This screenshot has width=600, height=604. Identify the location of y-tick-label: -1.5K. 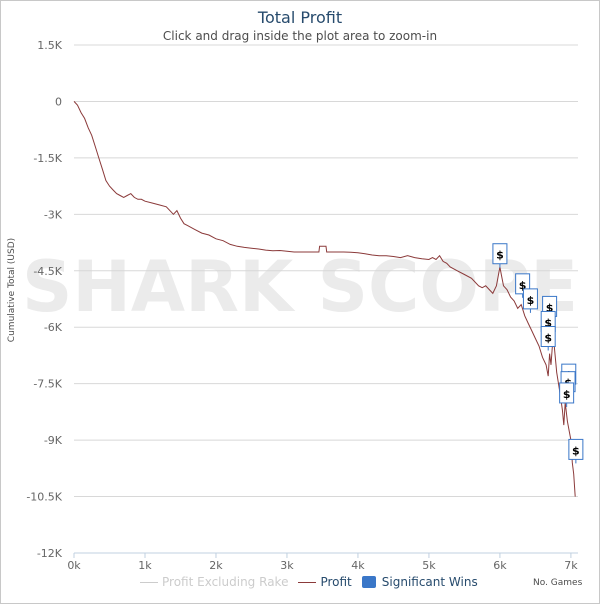
(47, 158).